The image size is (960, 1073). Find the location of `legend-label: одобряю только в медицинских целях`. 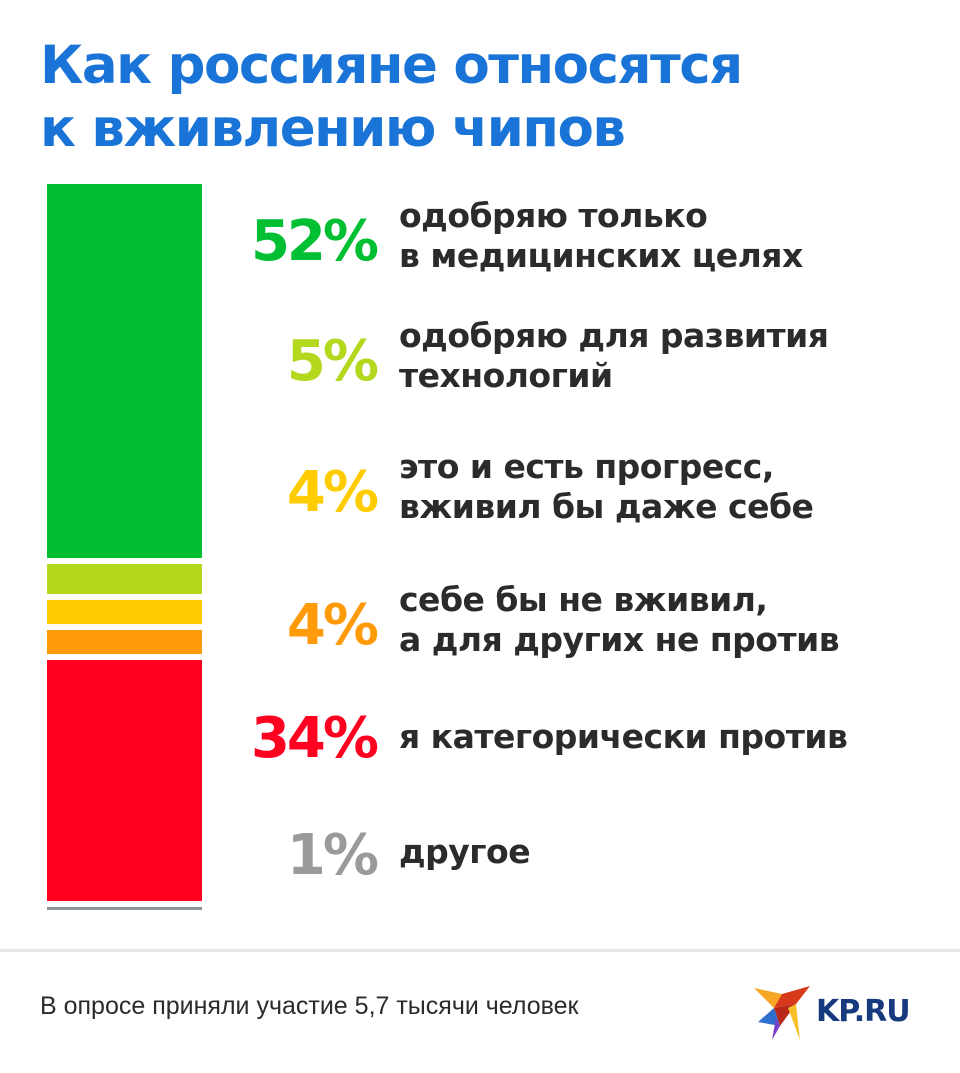

legend-label: одобряю только в медицинских целях is located at coordinates (601, 235).